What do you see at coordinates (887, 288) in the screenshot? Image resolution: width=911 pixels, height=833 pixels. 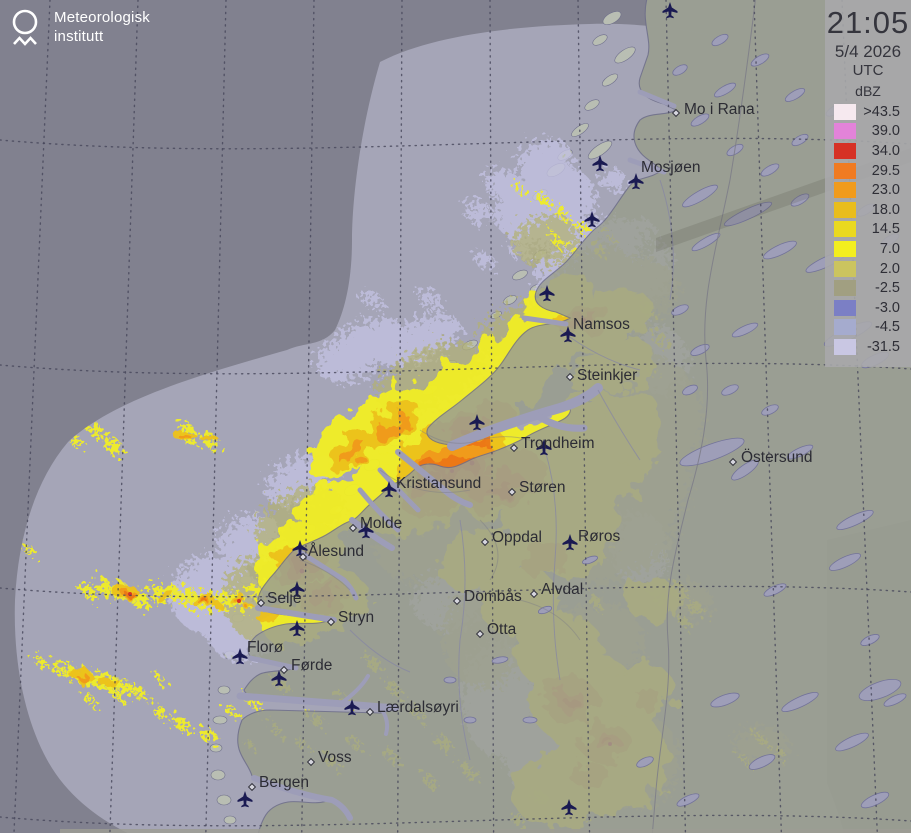 I see `legend-value: -2.5` at bounding box center [887, 288].